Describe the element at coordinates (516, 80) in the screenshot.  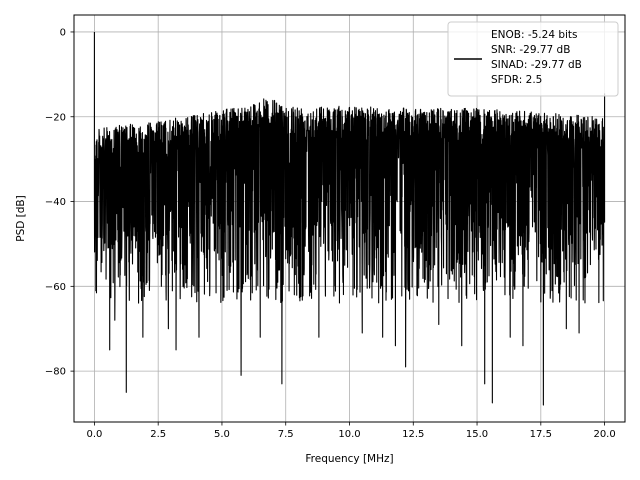
I see `legend-text-sfdr: SFDR: 2.5` at that location.